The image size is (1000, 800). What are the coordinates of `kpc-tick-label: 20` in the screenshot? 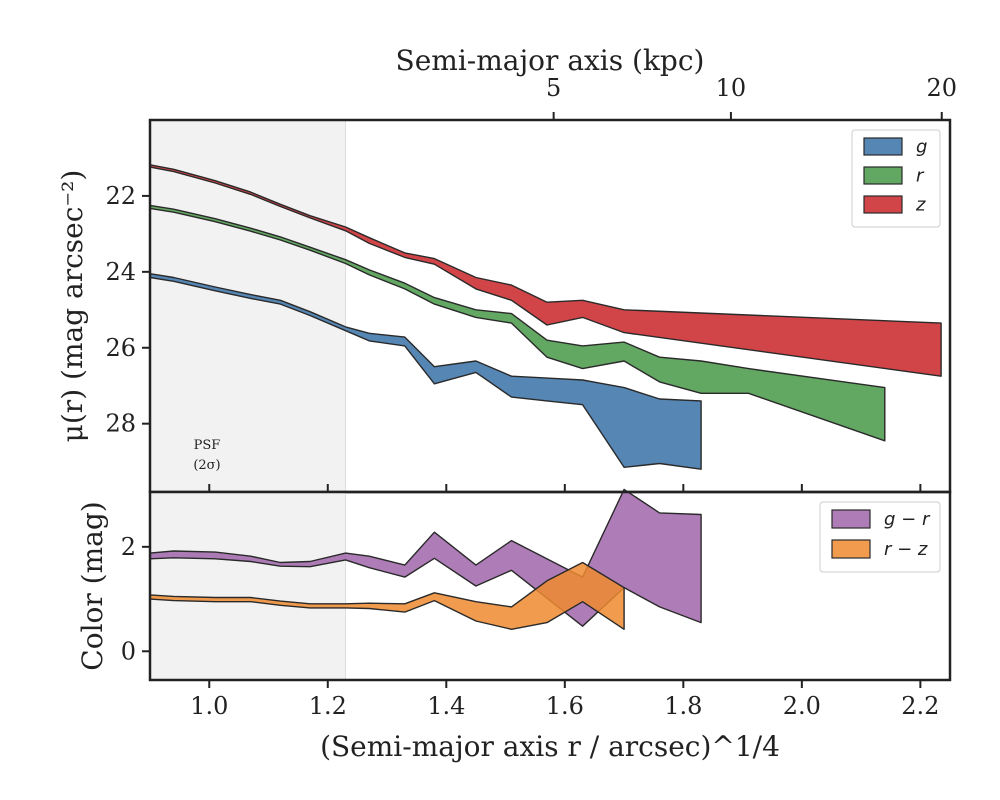 It's located at (941, 88).